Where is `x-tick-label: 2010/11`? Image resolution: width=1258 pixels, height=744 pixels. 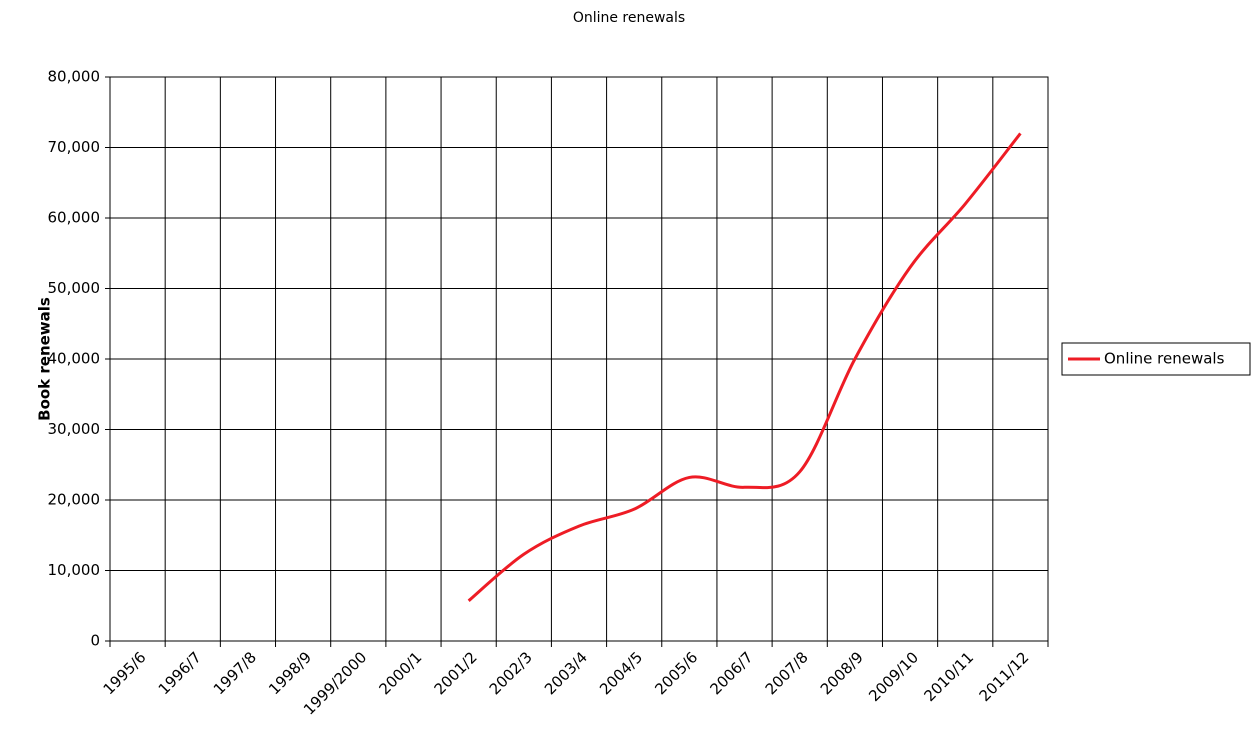 x-tick-label: 2010/11 is located at coordinates (948, 676).